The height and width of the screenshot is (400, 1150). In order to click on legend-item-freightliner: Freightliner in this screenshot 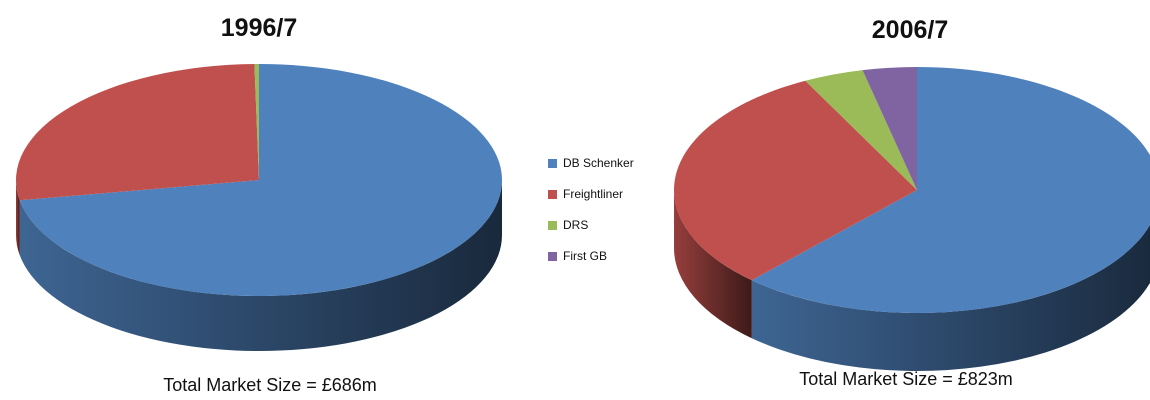, I will do `click(591, 194)`.